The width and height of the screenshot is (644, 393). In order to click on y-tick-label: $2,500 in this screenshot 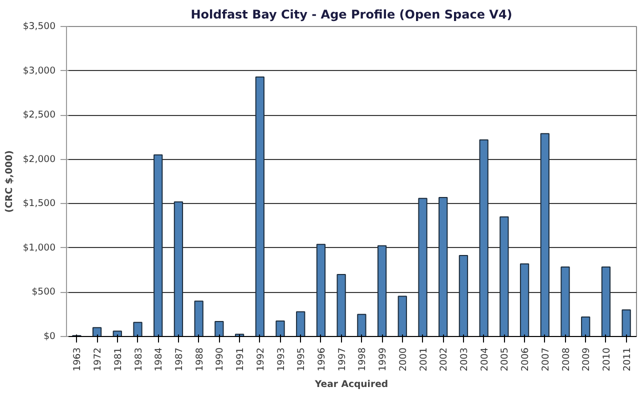, I will do `click(39, 115)`.